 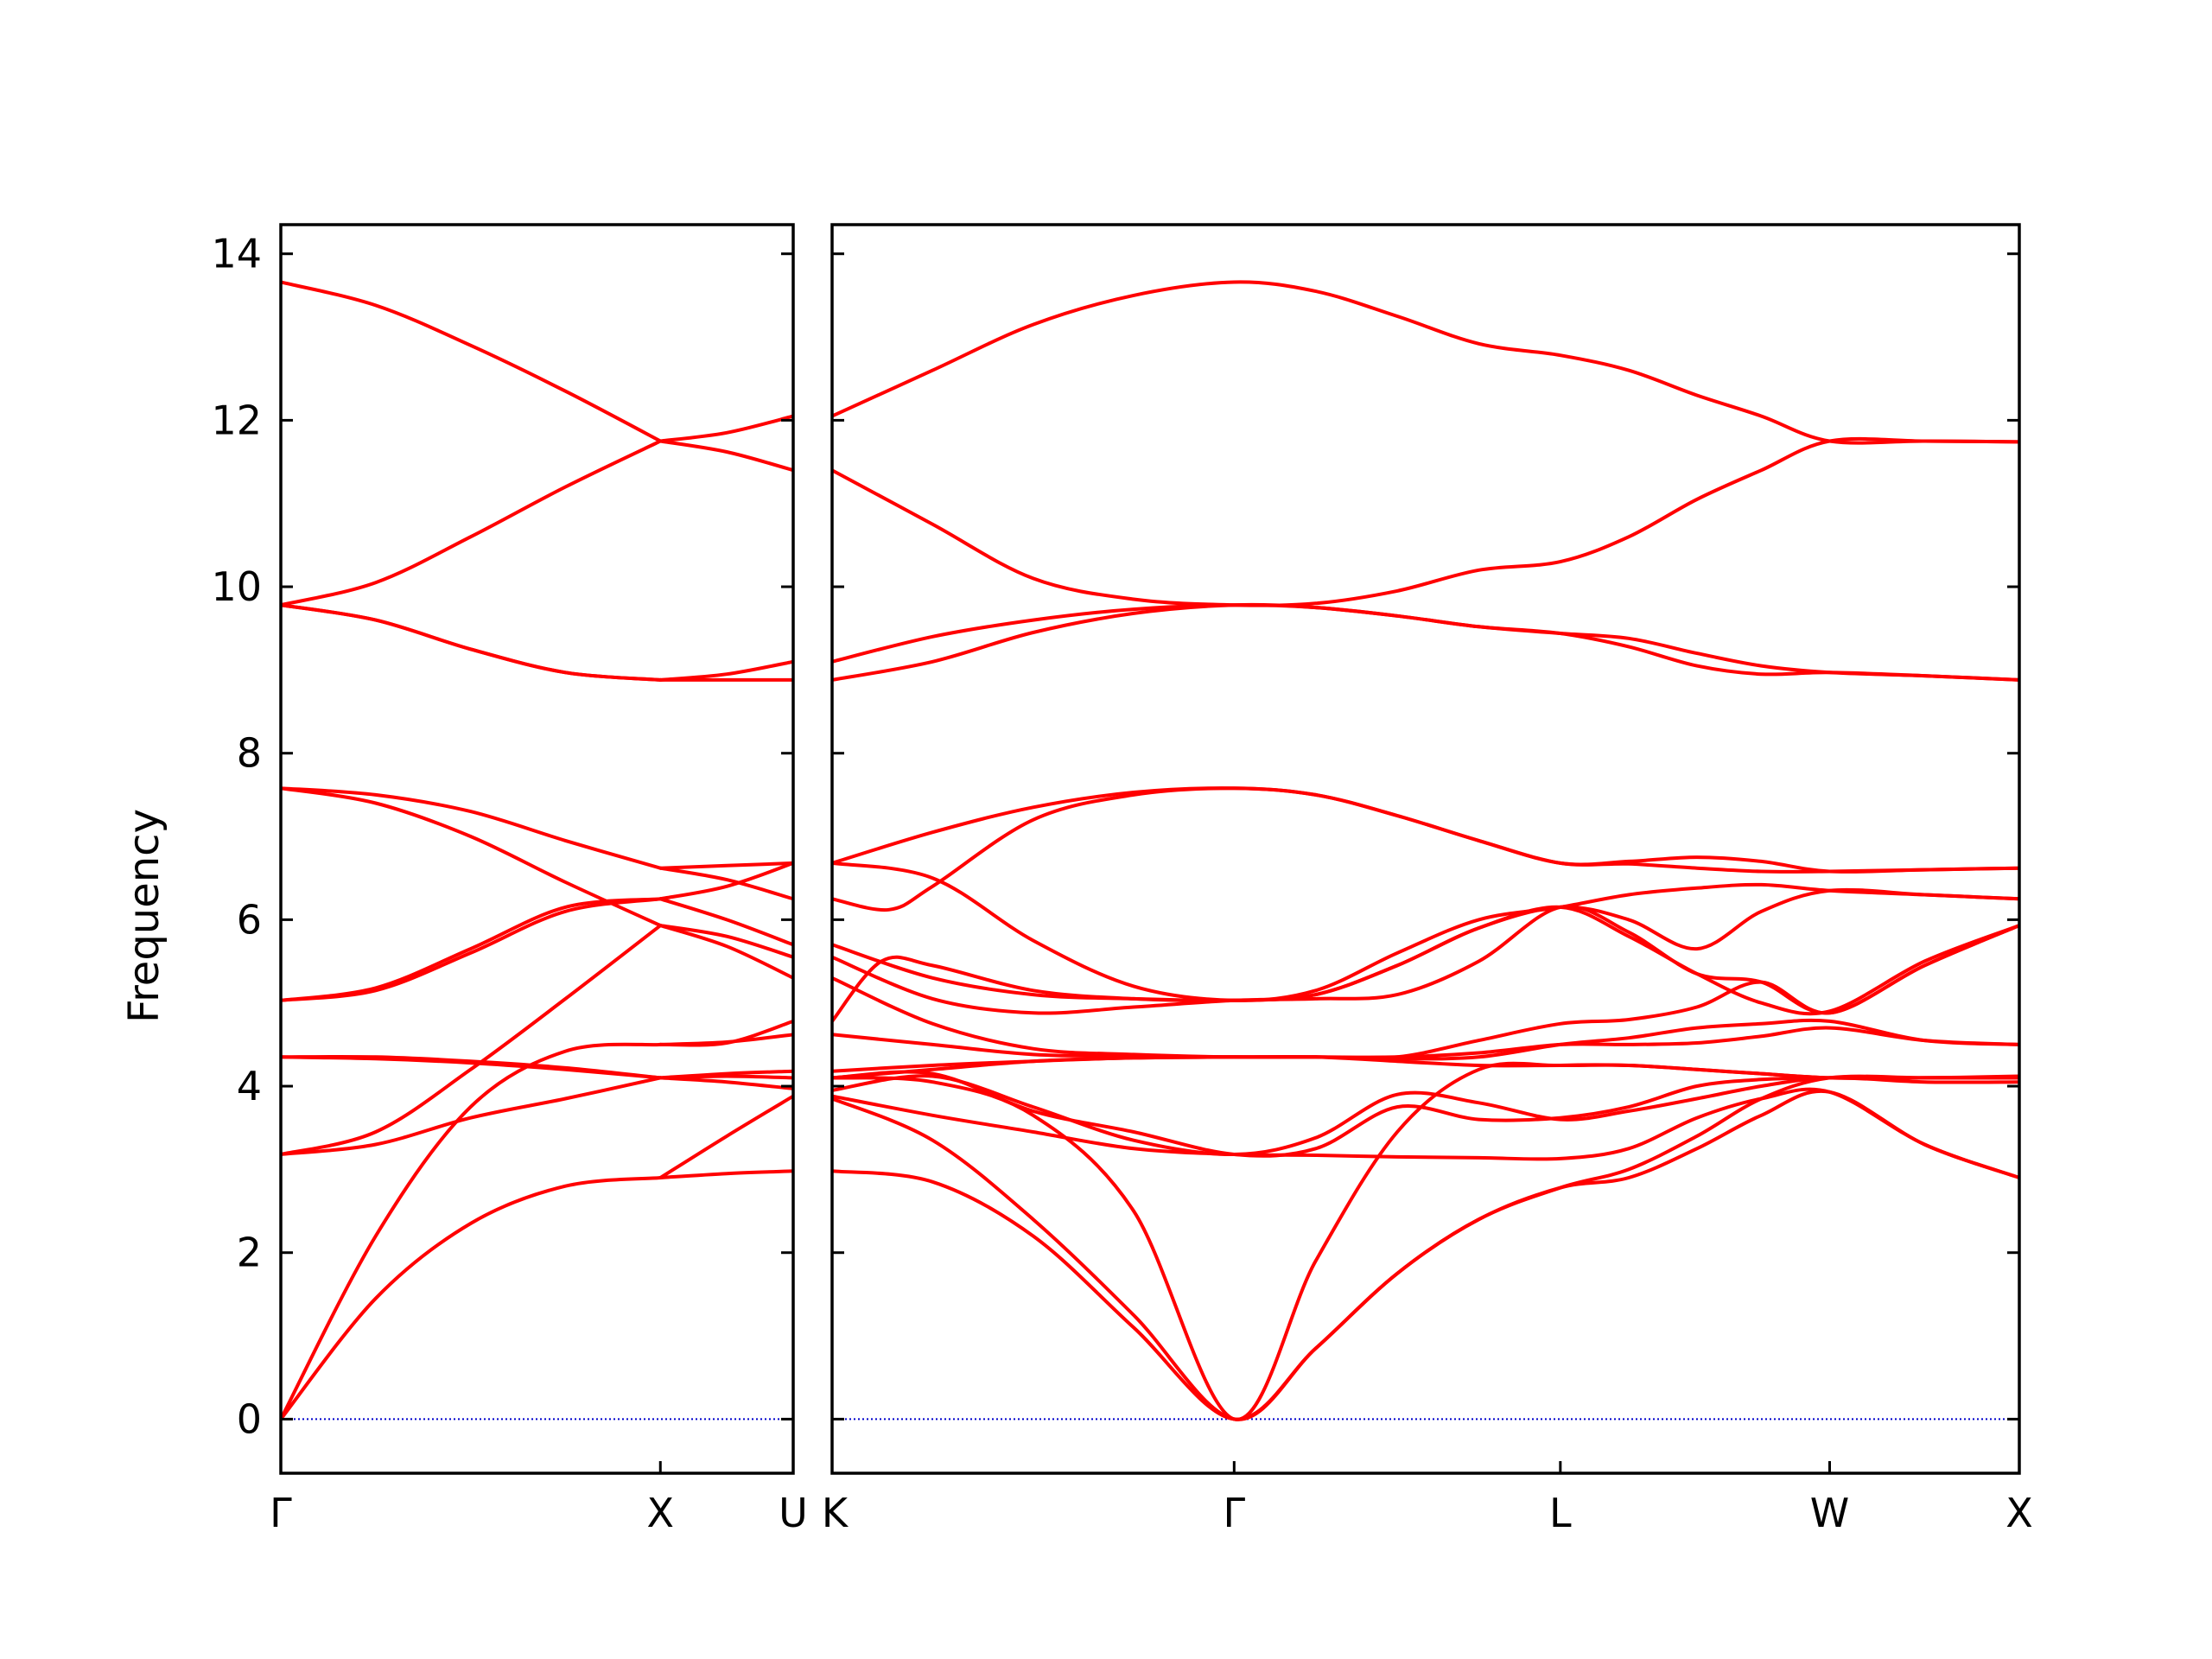 What do you see at coordinates (236, 586) in the screenshot?
I see `y-tick-label: 10` at bounding box center [236, 586].